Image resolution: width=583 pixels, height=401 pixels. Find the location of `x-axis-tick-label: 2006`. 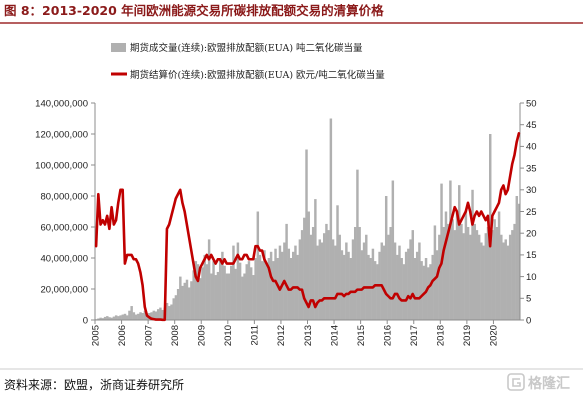

x-axis-tick-label: 2006 is located at coordinates (122, 335).